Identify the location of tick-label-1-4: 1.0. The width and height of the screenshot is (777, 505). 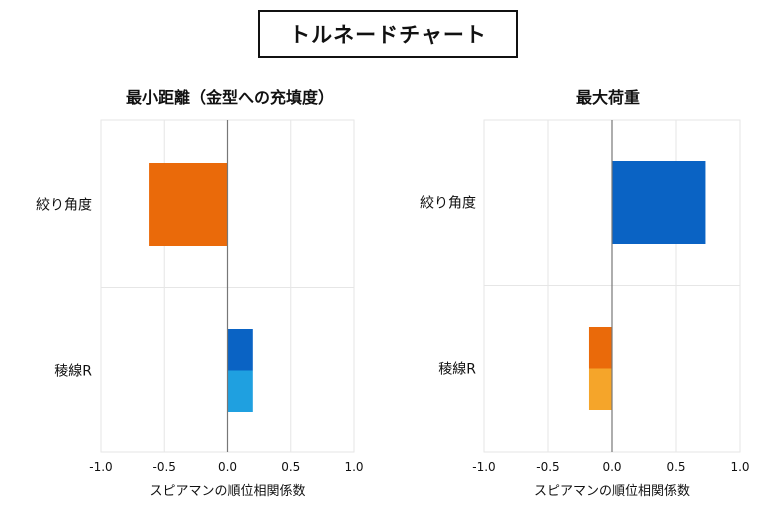
(739, 467).